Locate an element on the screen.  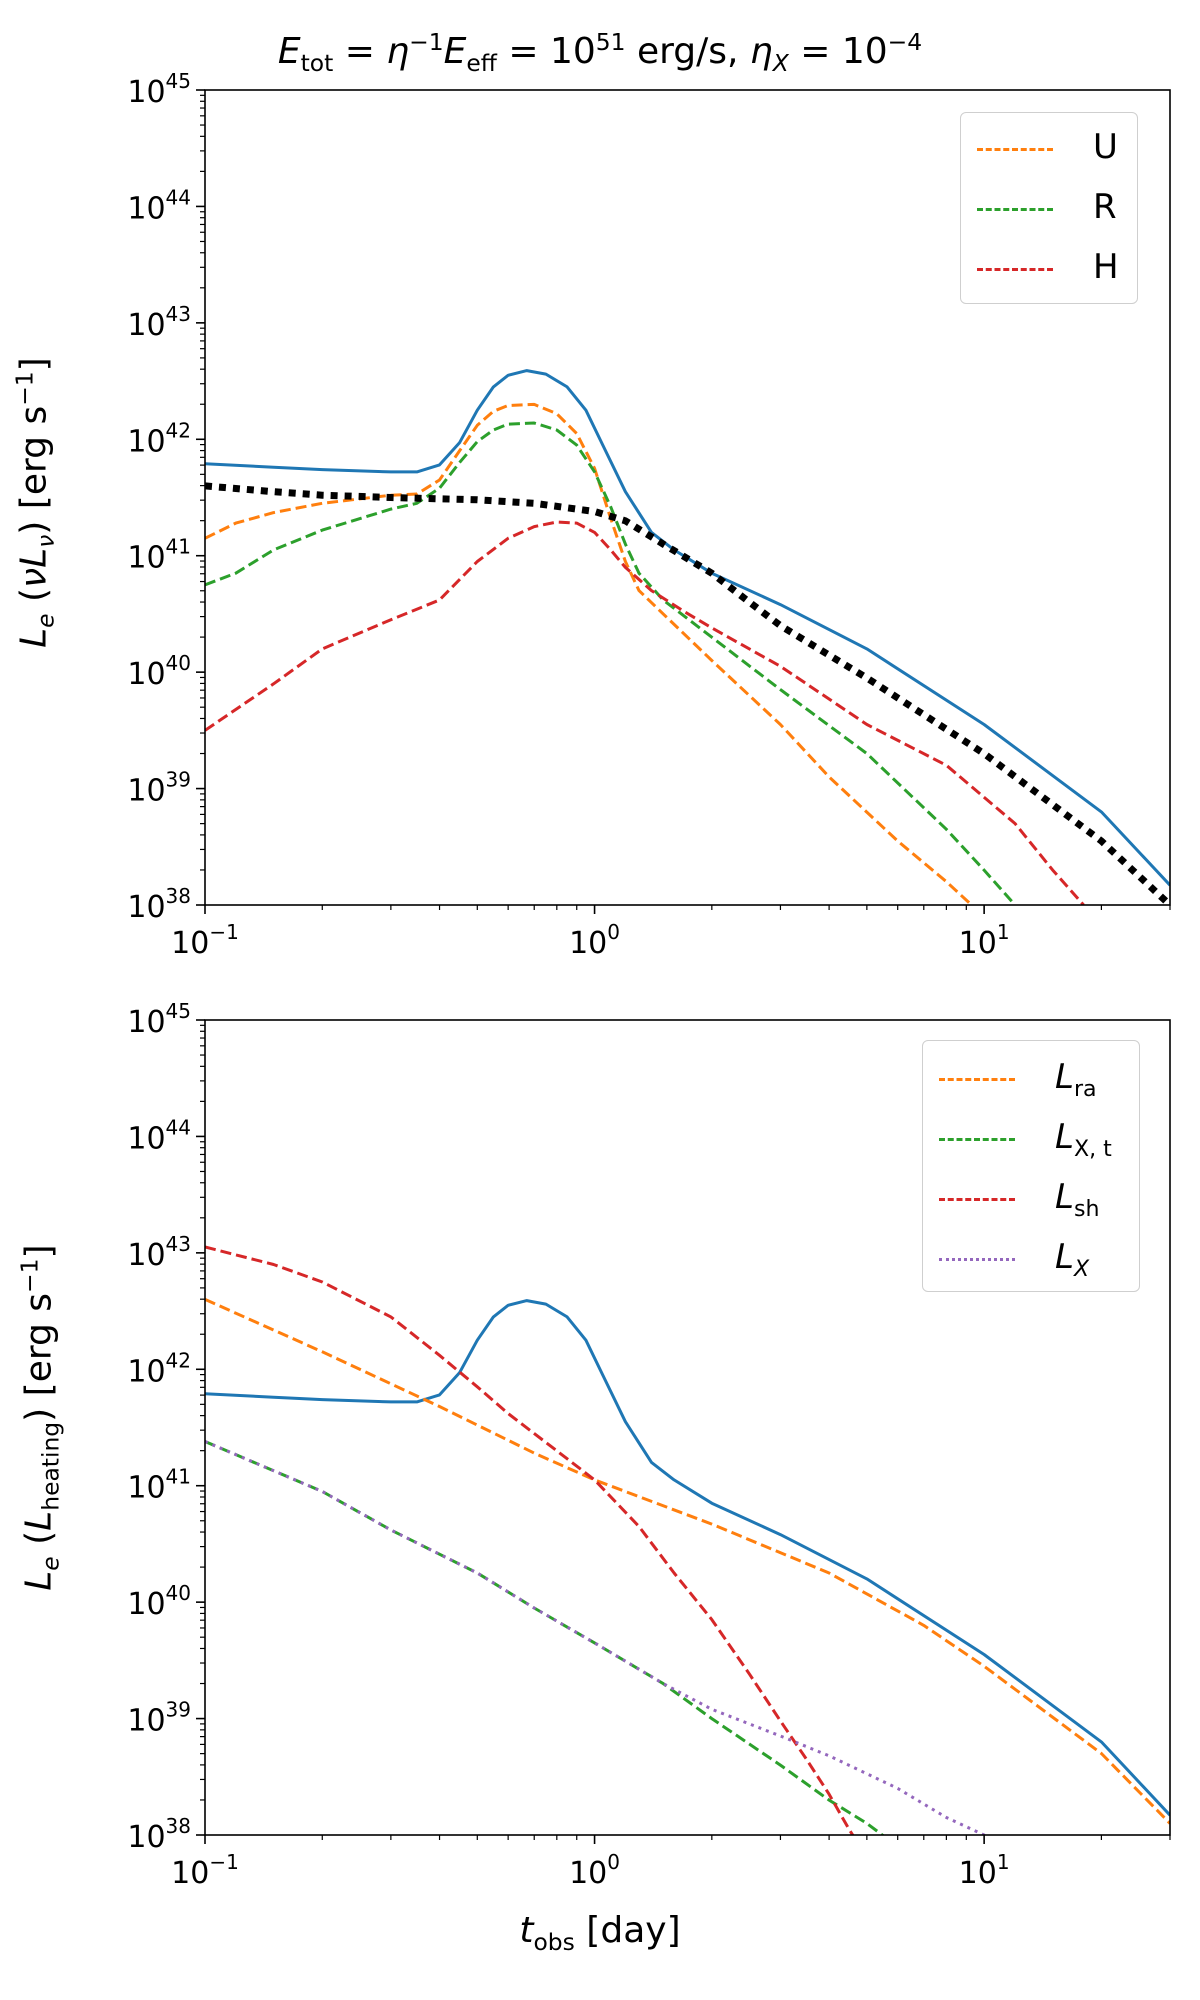
top-legend: U R H is located at coordinates (1049, 208).